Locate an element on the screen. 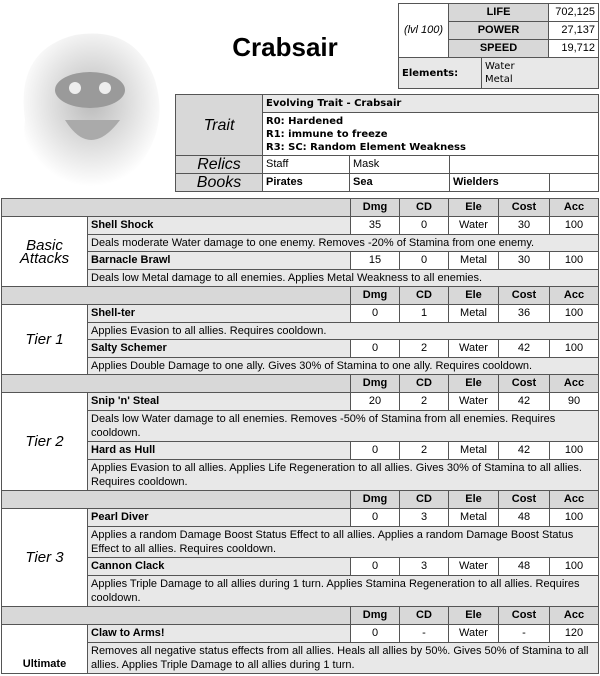 The image size is (600, 676). skill-name: Snip 'n' Steal is located at coordinates (219, 401).